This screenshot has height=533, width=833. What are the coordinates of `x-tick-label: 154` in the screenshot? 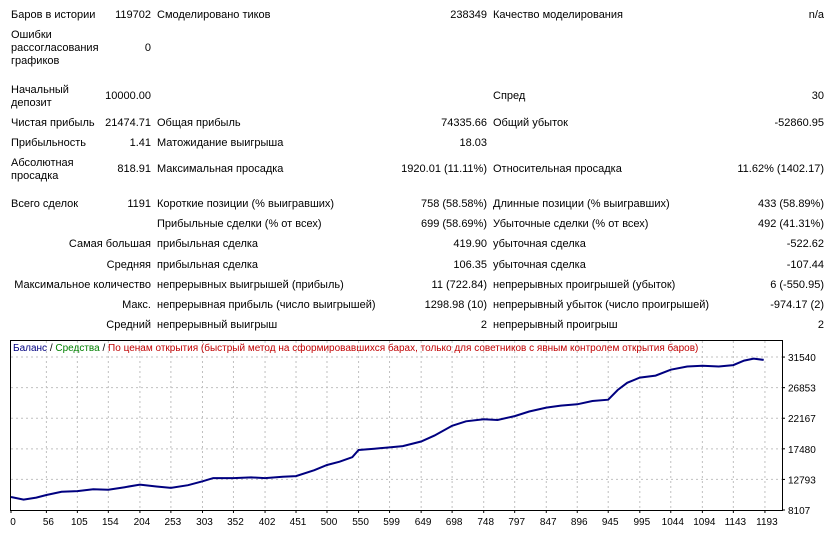 It's located at (110, 522).